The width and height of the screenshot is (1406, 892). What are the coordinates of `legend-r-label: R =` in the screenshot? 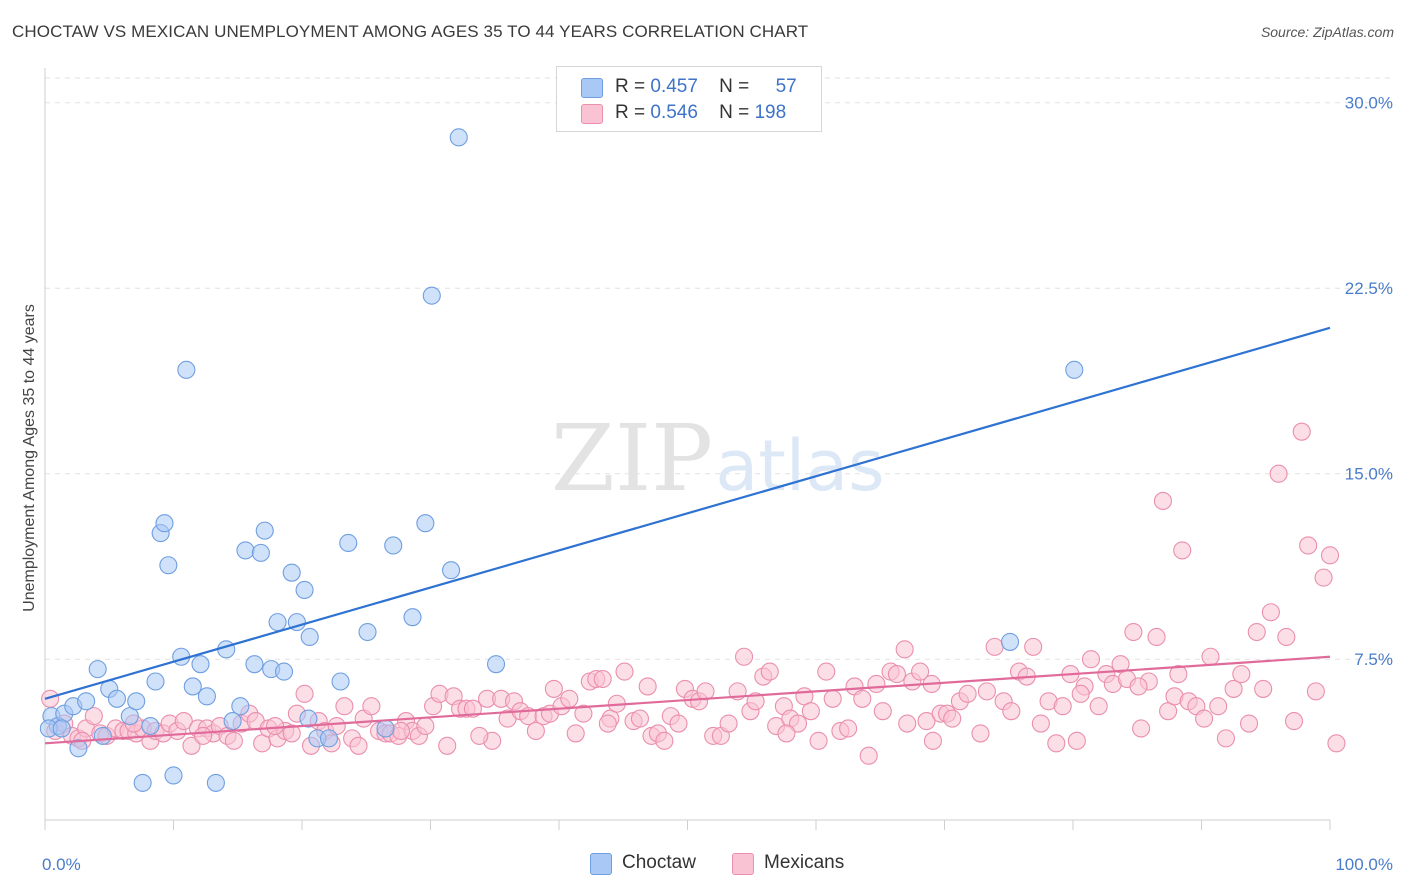 It's located at (630, 86).